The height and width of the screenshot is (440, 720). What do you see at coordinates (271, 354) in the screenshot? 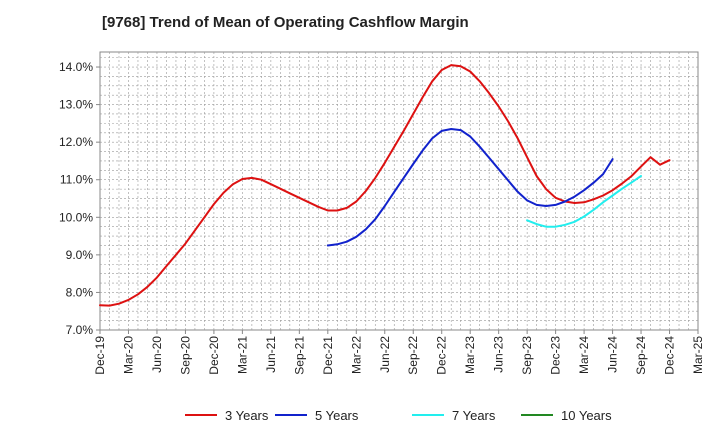
I see `x-tick-label: Jun-21` at bounding box center [271, 354].